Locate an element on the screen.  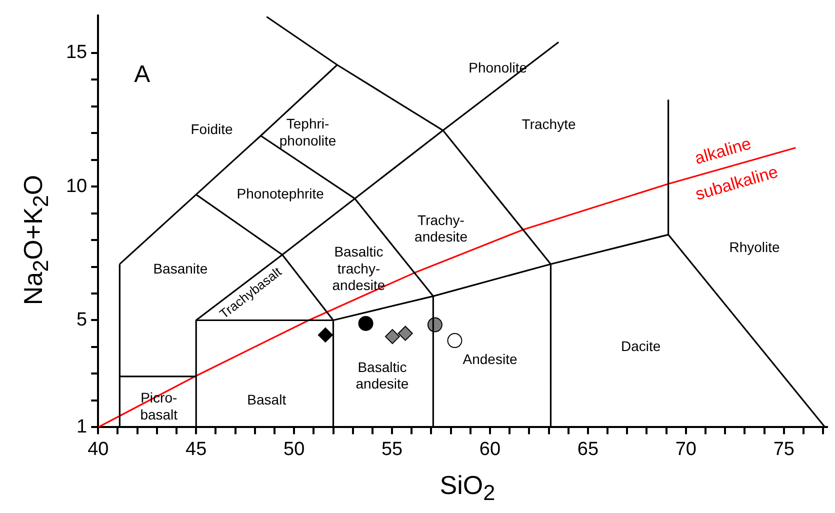
annotation: Basaltic trachy- andesite is located at coordinates (359, 268).